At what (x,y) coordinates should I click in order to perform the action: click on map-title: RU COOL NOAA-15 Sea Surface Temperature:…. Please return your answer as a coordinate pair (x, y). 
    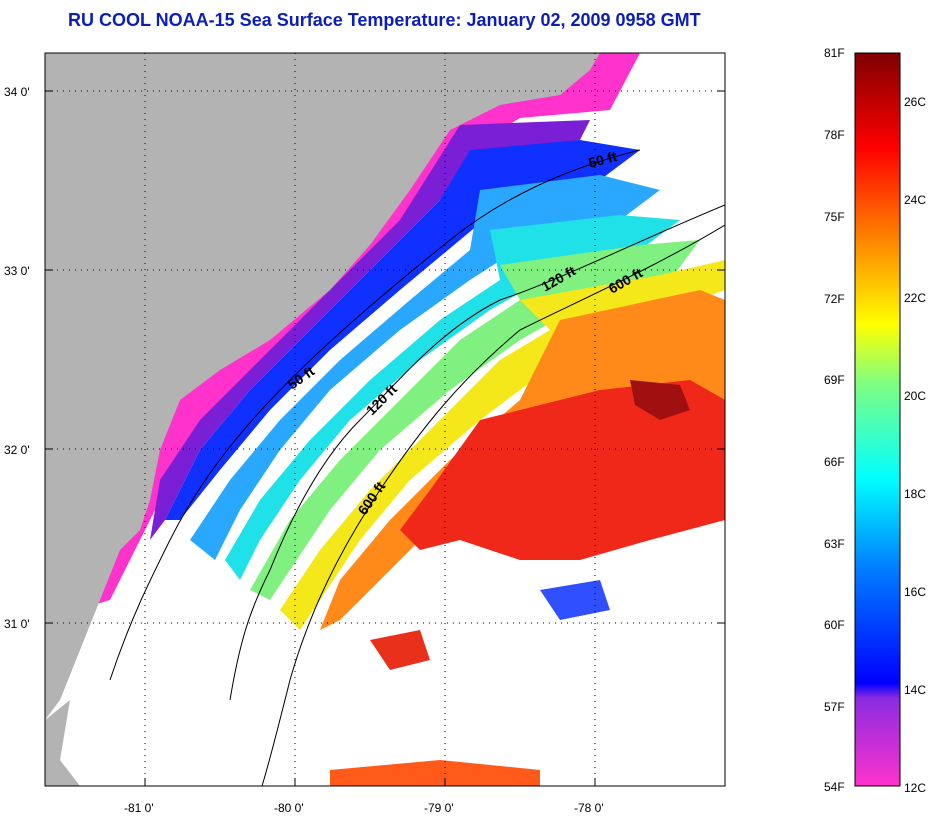
    Looking at the image, I should click on (384, 20).